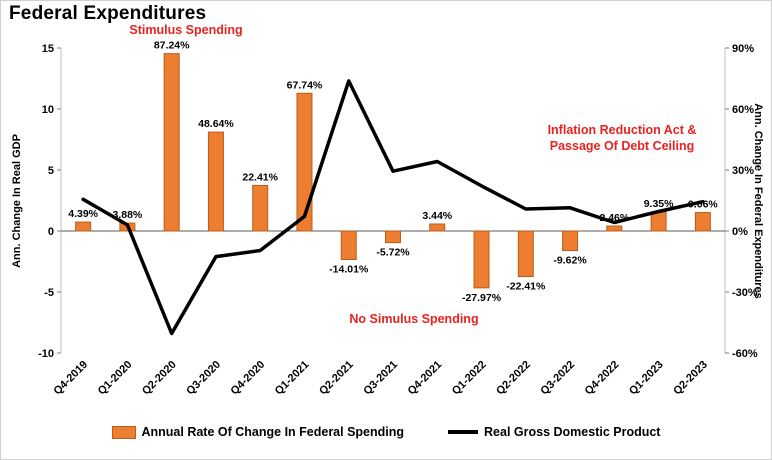 The image size is (772, 460). I want to click on x-tick-label: Q3-2021, so click(380, 378).